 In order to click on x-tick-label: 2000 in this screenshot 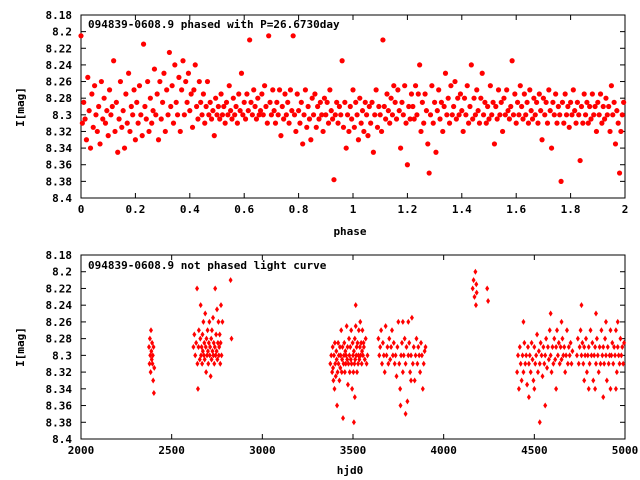, I will do `click(81, 450)`.